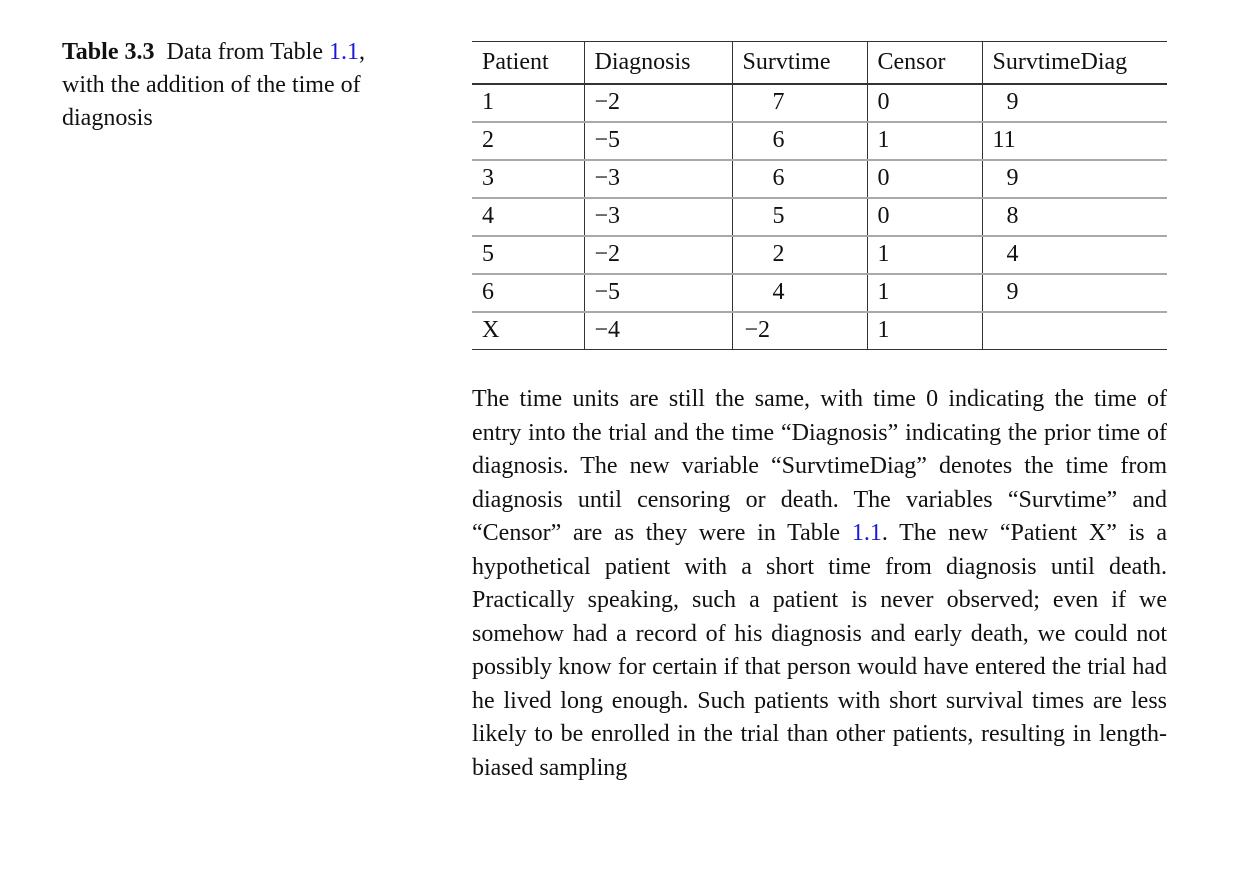 The height and width of the screenshot is (876, 1242). What do you see at coordinates (215, 52) in the screenshot?
I see `caption-text-before: Data from` at bounding box center [215, 52].